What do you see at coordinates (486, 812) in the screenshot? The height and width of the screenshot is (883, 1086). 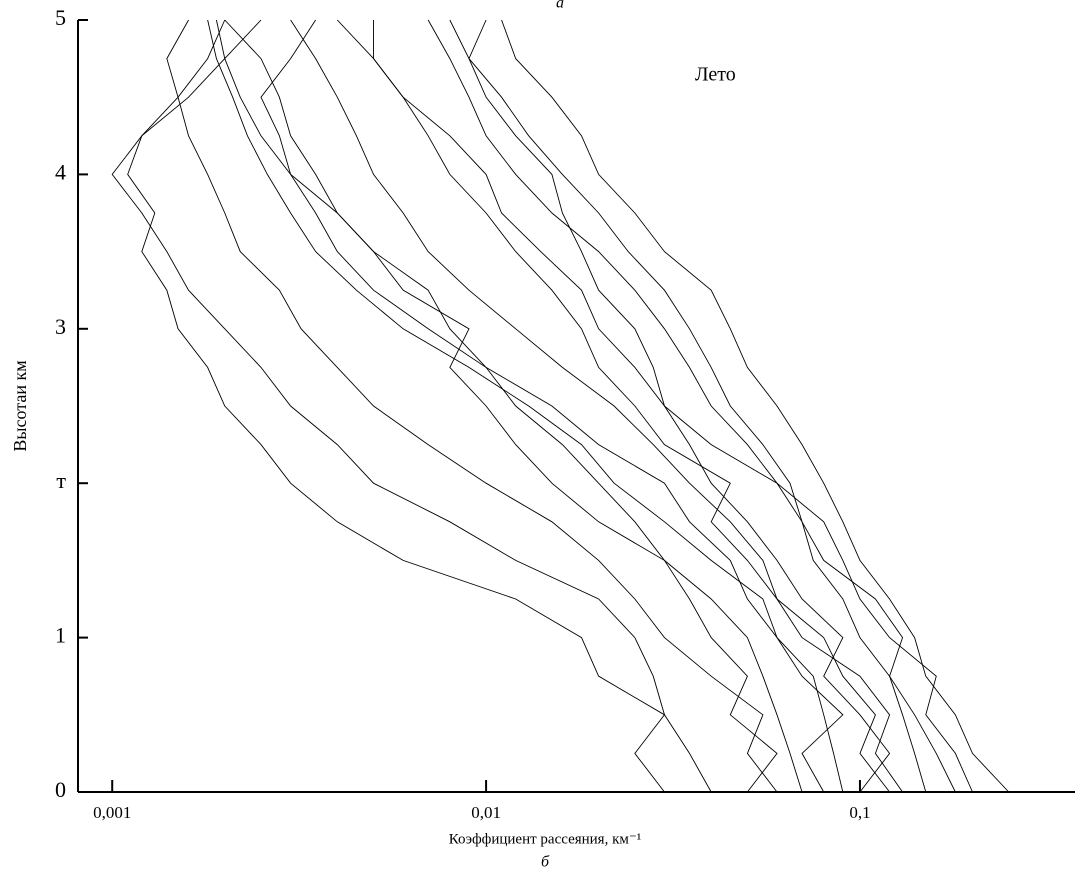 I see `x-tick-label: 0,01` at bounding box center [486, 812].